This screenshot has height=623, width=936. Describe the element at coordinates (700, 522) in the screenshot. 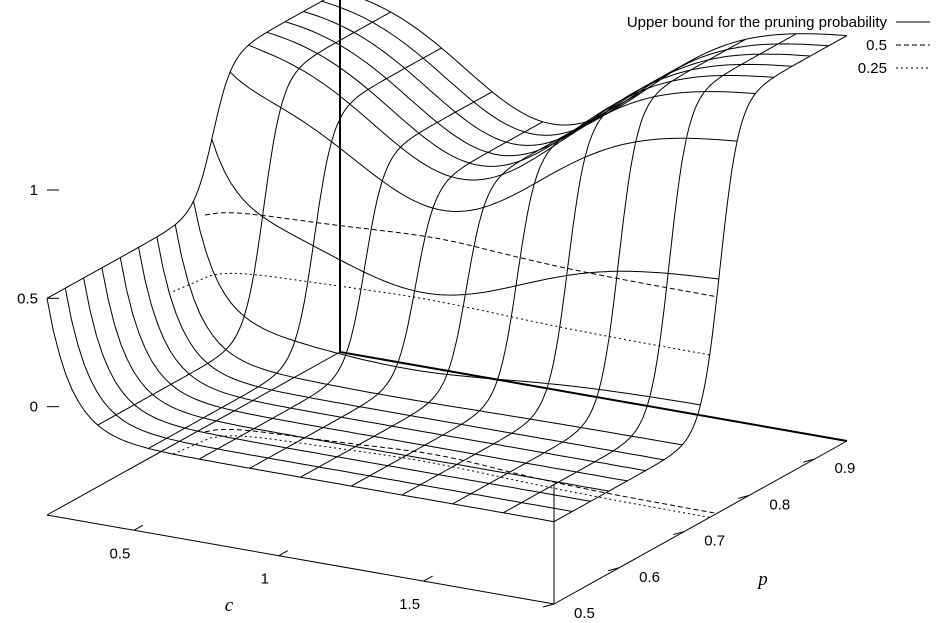

I see `box-right-floor-edge` at that location.